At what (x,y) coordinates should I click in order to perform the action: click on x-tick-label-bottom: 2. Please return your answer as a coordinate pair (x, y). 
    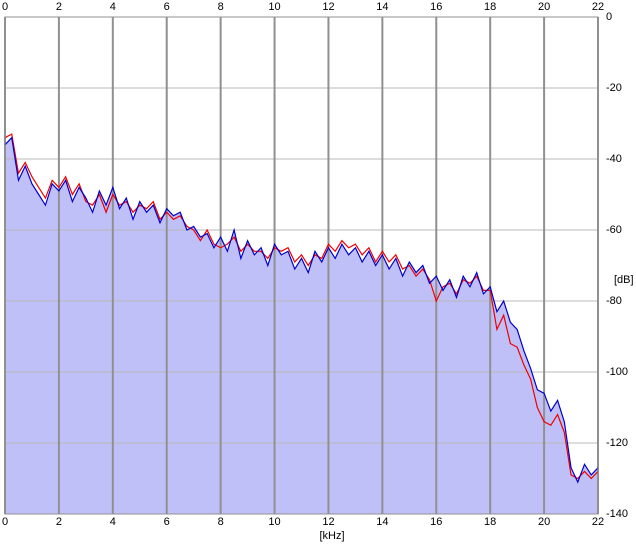
    Looking at the image, I should click on (59, 522).